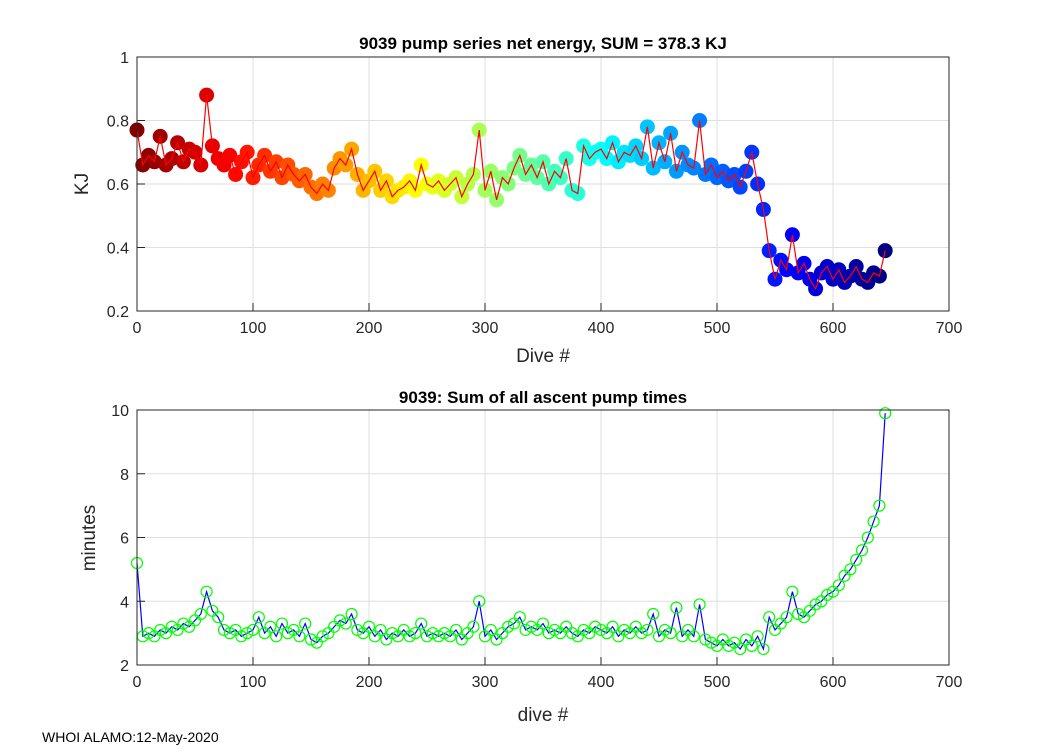 The height and width of the screenshot is (750, 1050). Describe the element at coordinates (118, 312) in the screenshot. I see `y-tick-label: 0.2` at that location.